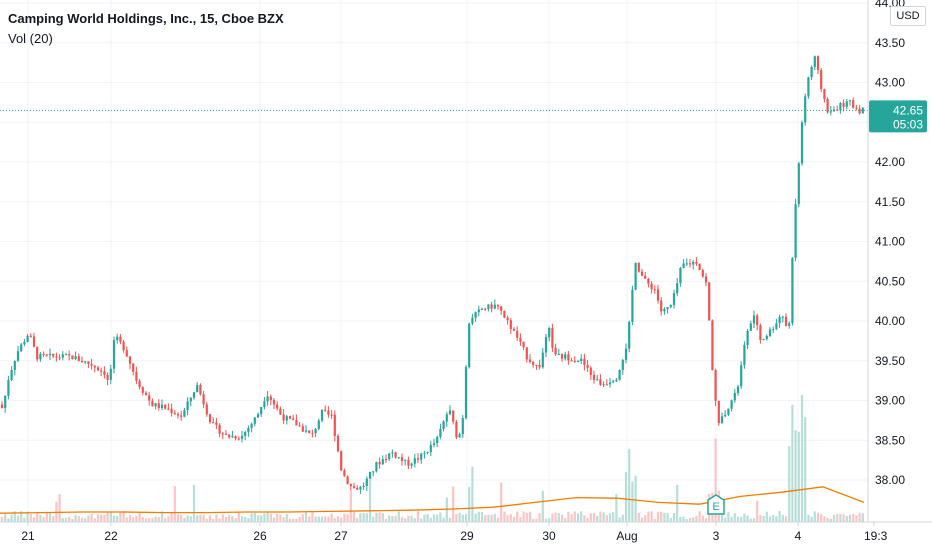 The height and width of the screenshot is (550, 932). I want to click on y-tick-label: 42.00, so click(890, 162).